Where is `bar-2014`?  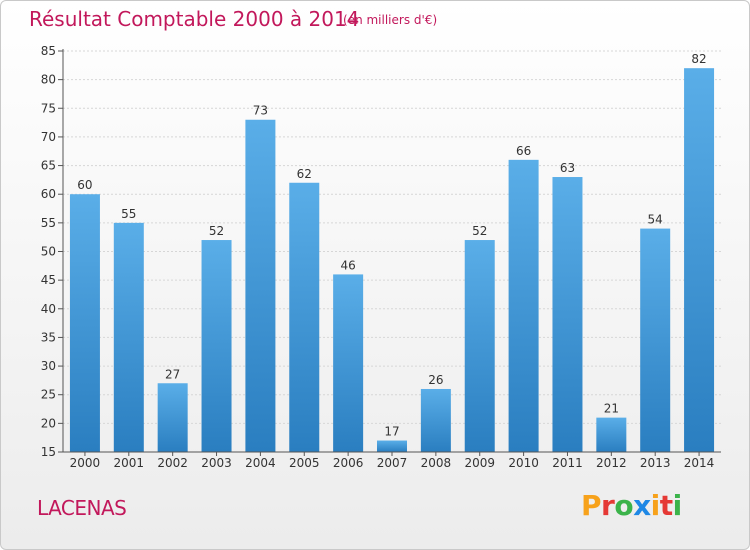
bar-2014 is located at coordinates (699, 260).